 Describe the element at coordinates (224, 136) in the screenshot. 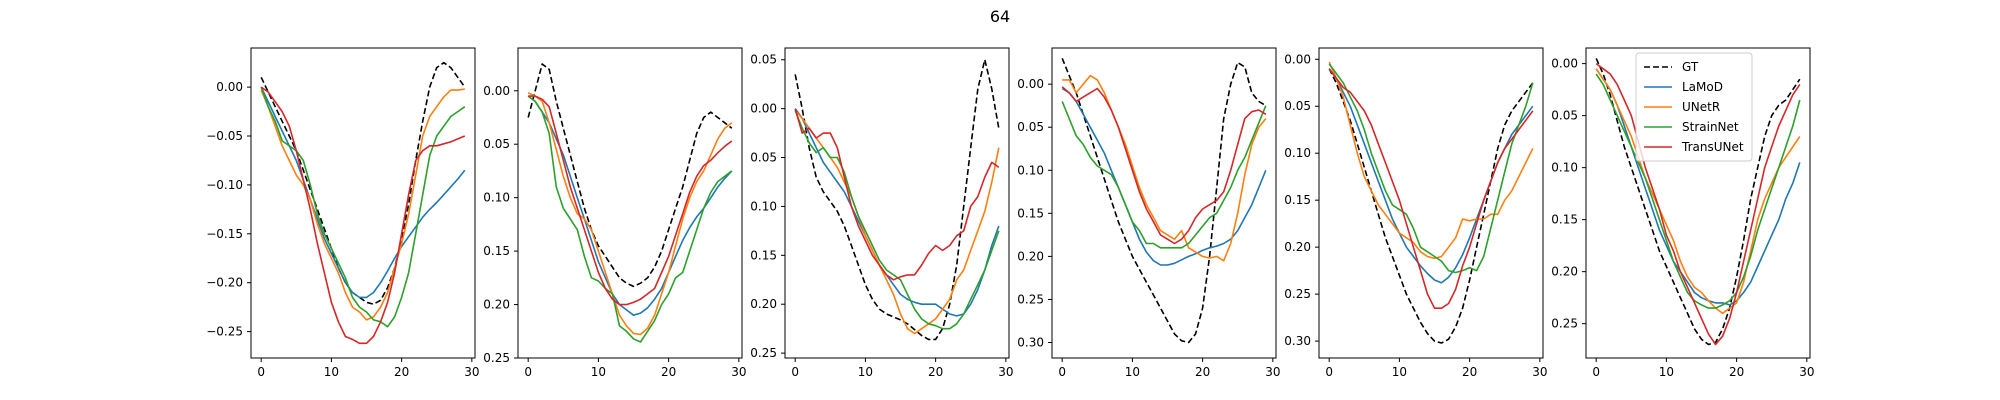

I see `y-tick-label: −0.05` at that location.